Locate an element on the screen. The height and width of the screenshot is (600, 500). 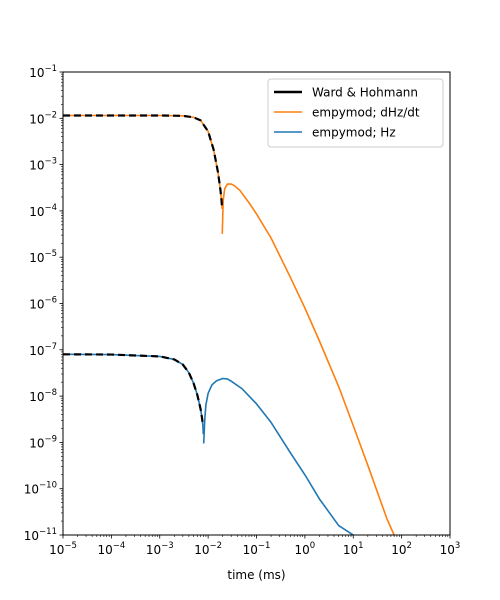
legend: Ward & Hohmann empymod; dHz/dt empymod; Hz is located at coordinates (355, 113).